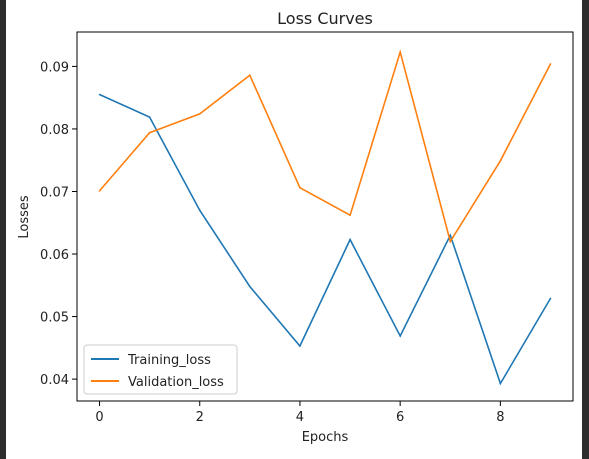 Image resolution: width=589 pixels, height=459 pixels. What do you see at coordinates (99, 417) in the screenshot?
I see `x-tick-label: 0` at bounding box center [99, 417].